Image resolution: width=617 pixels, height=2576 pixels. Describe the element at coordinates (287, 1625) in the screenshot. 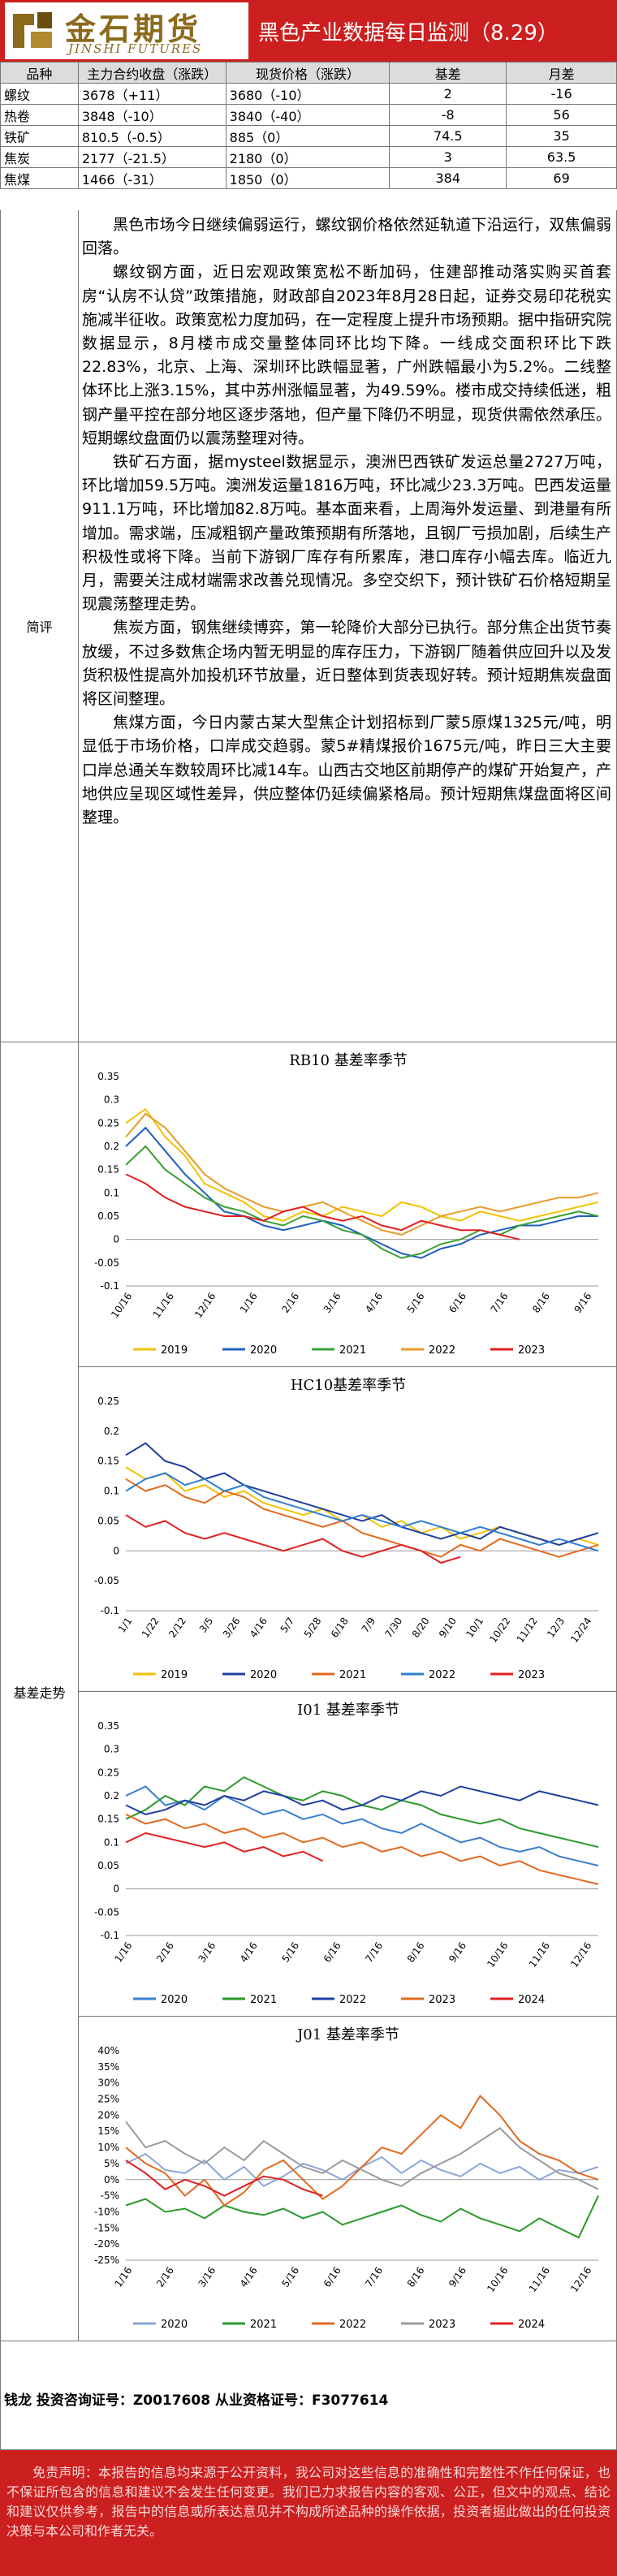

I see `x-tick-label: 5/7` at that location.